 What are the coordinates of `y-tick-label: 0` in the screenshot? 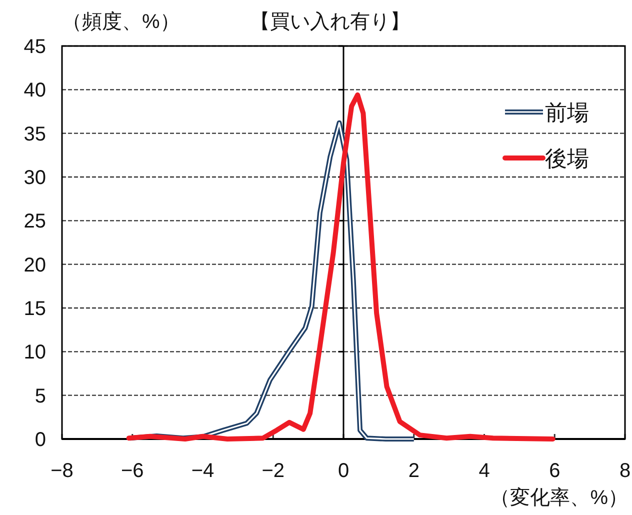 It's located at (40, 440).